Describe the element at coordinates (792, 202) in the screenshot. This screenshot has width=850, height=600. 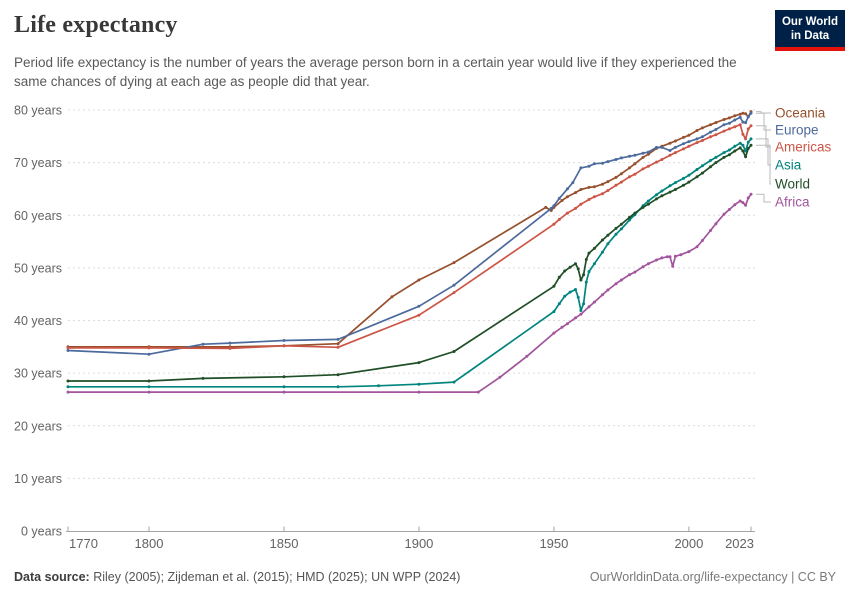
I see `legend-label-africa: Africa` at that location.